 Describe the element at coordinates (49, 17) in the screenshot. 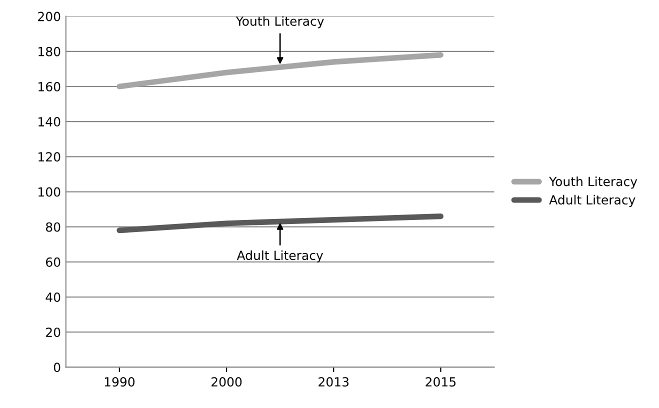

I see `y-tick-label: 200` at that location.